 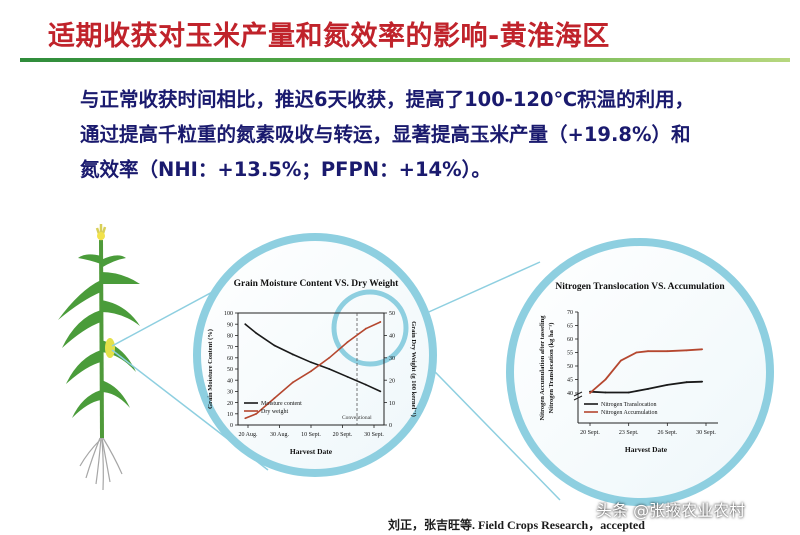 I want to click on title-divider, so click(x=405, y=60).